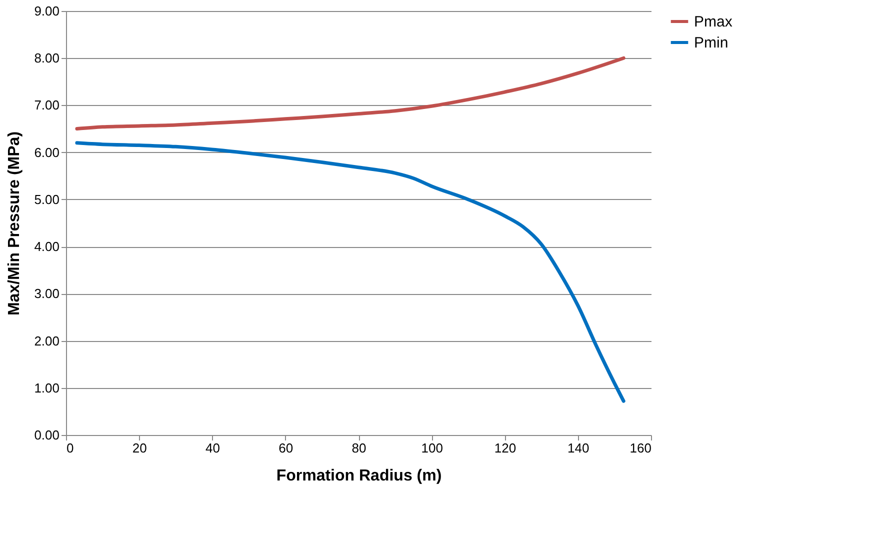 The image size is (887, 560). Describe the element at coordinates (47, 340) in the screenshot. I see `y-tick-label: 2.00` at that location.